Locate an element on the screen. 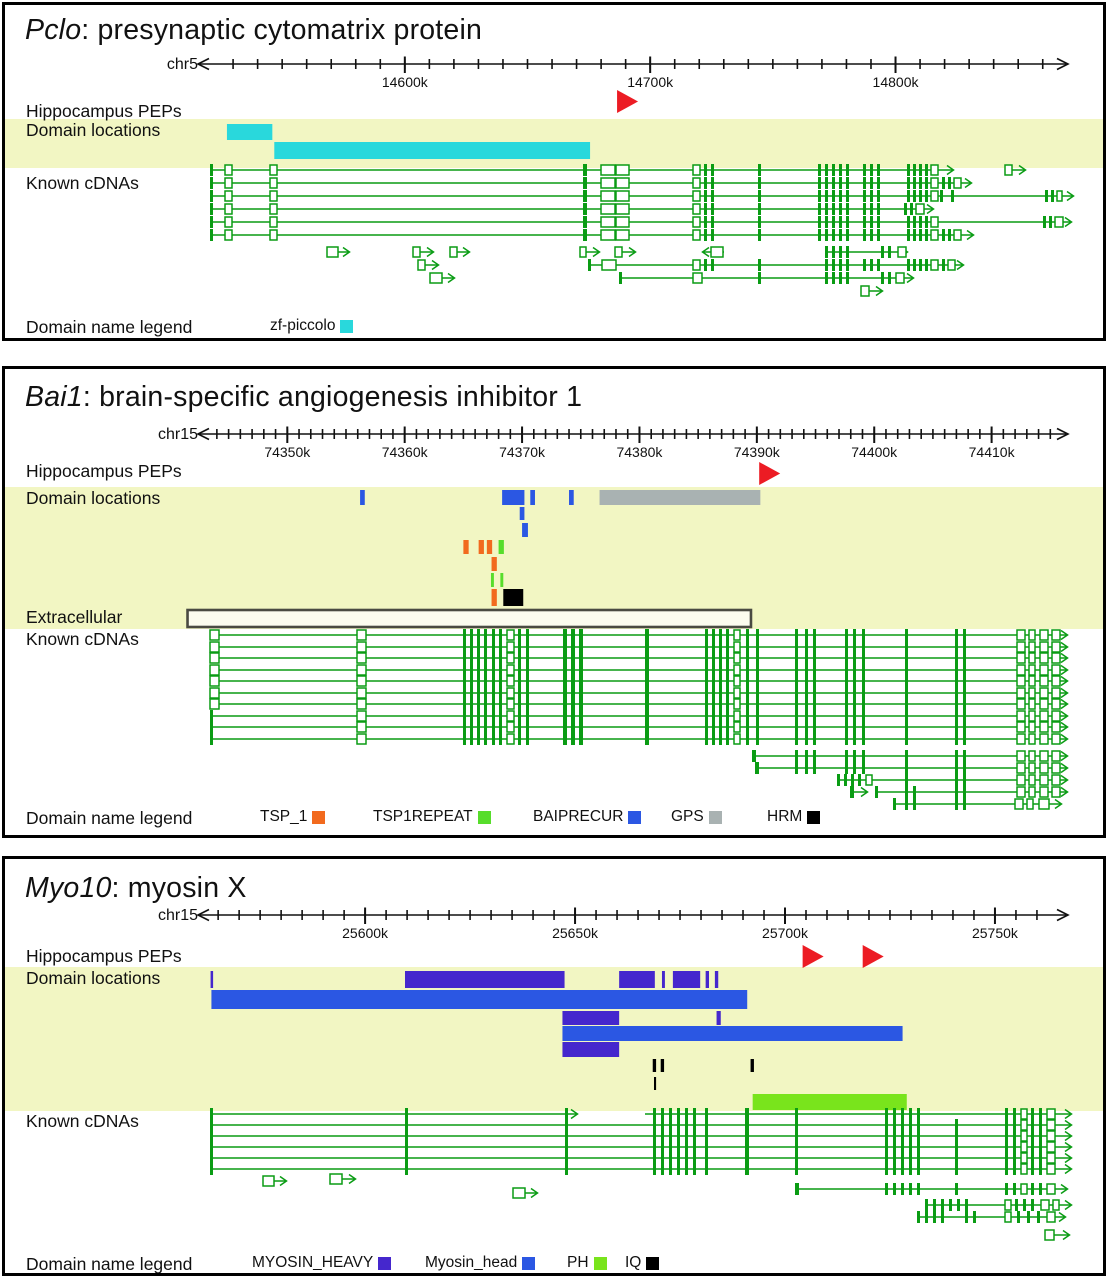  gene-name: Bai1 is located at coordinates (54, 397).